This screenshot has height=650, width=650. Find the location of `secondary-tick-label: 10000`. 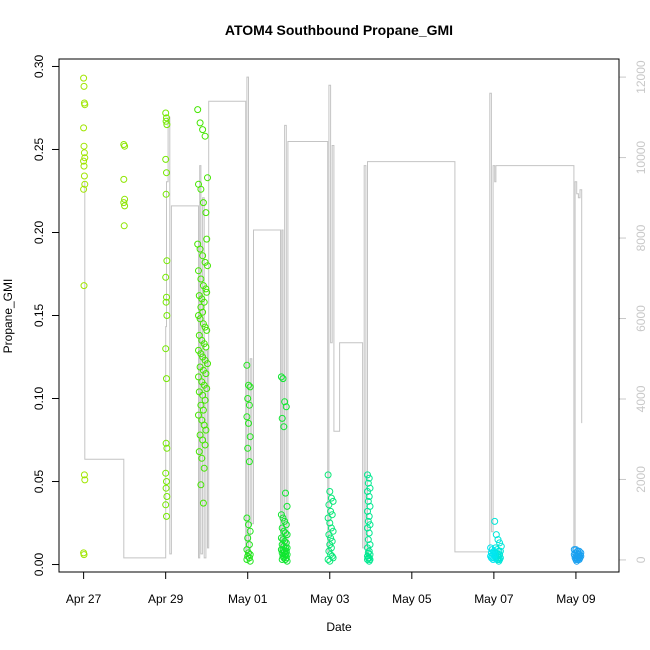

secondary-tick-label: 10000 is located at coordinates (641, 158).